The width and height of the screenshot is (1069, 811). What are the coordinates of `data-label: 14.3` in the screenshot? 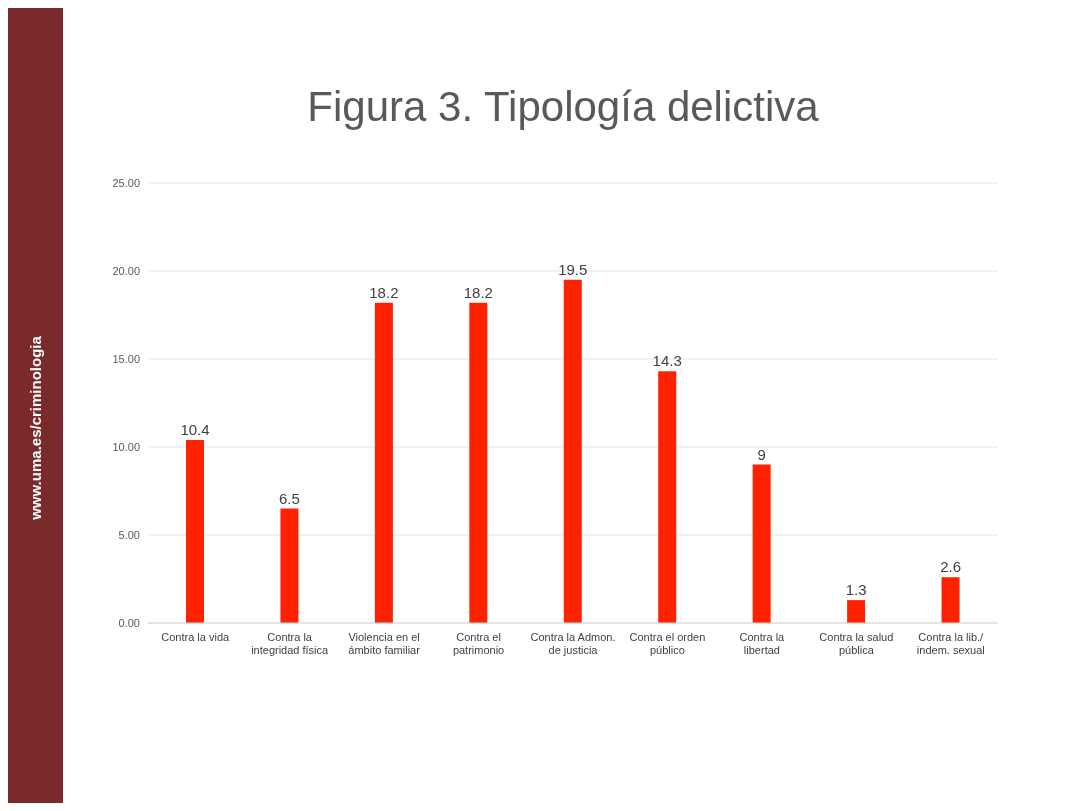 It's located at (667, 361).